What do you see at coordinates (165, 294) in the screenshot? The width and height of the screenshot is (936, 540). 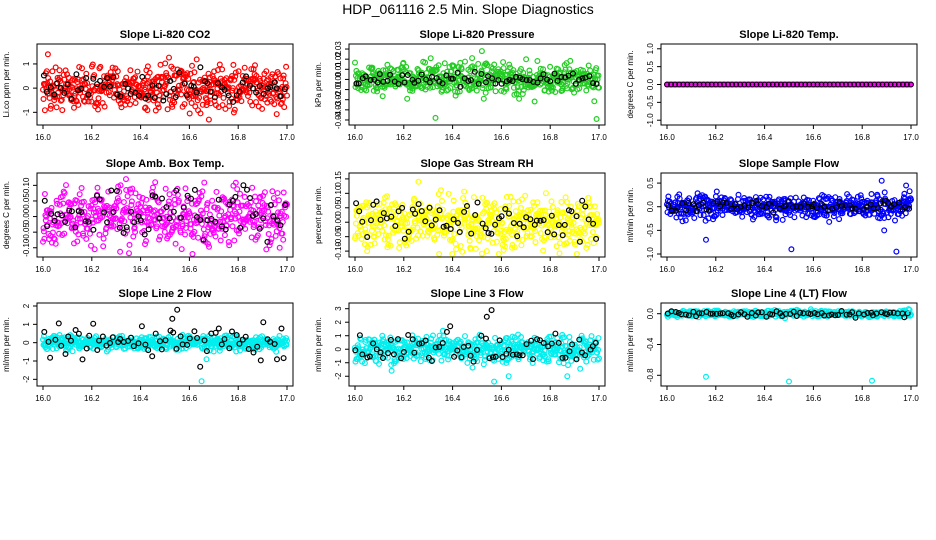 I see `chart-title: Slope Line 2 Flow` at bounding box center [165, 294].